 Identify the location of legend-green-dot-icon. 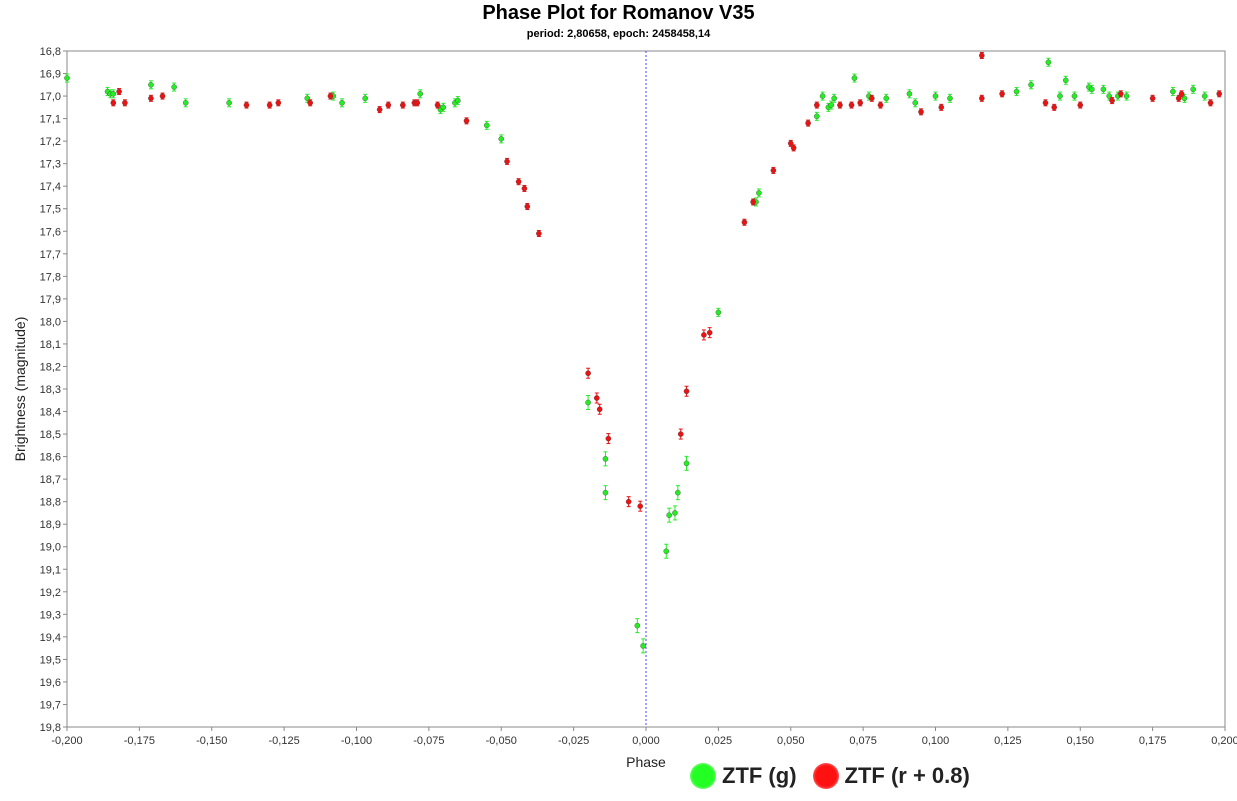
(703, 776).